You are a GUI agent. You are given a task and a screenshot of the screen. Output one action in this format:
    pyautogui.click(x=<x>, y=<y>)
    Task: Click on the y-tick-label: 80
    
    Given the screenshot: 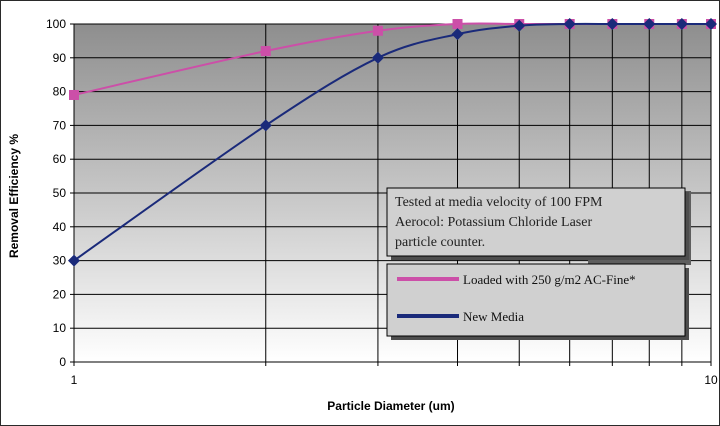 What is the action you would take?
    pyautogui.click(x=60, y=92)
    